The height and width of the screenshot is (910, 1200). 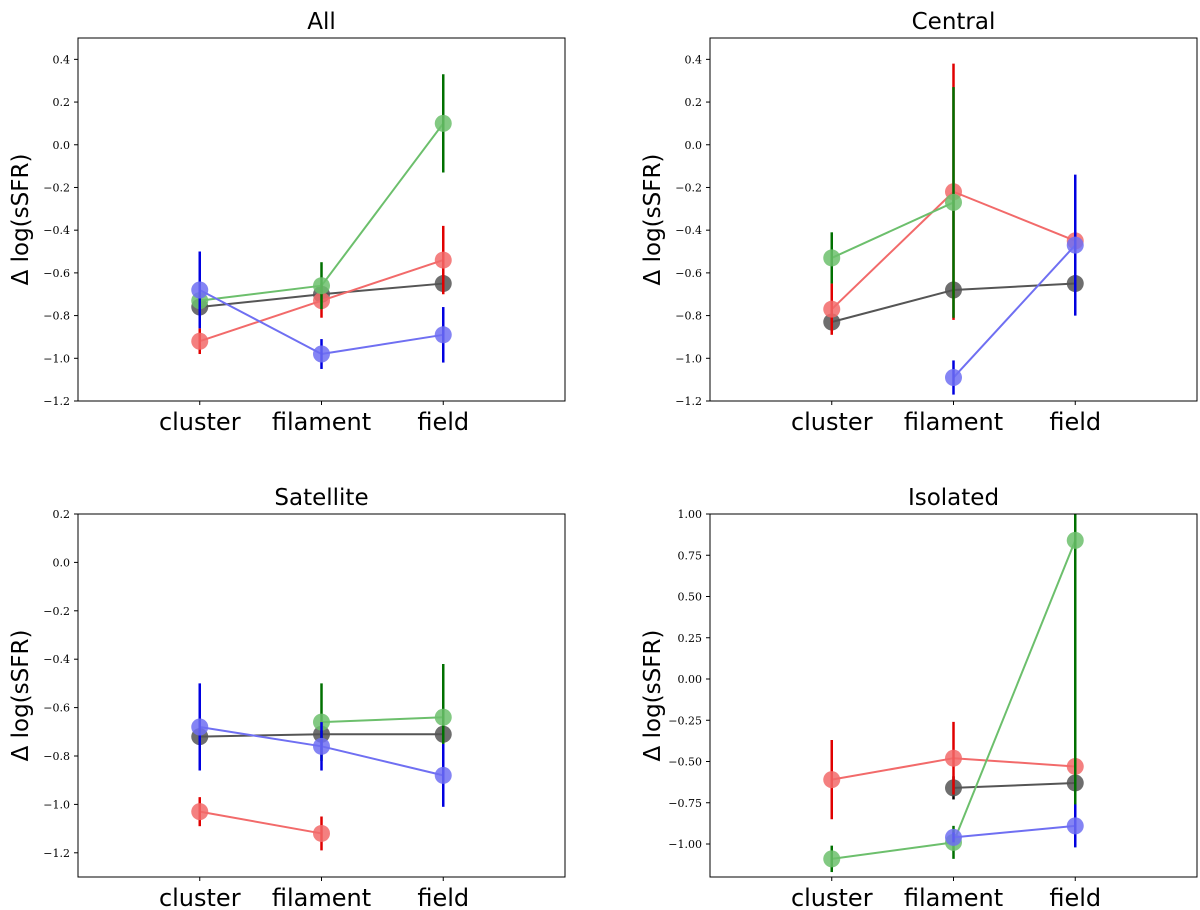 What do you see at coordinates (62, 59) in the screenshot?
I see `y-tick-label: 0.4` at bounding box center [62, 59].